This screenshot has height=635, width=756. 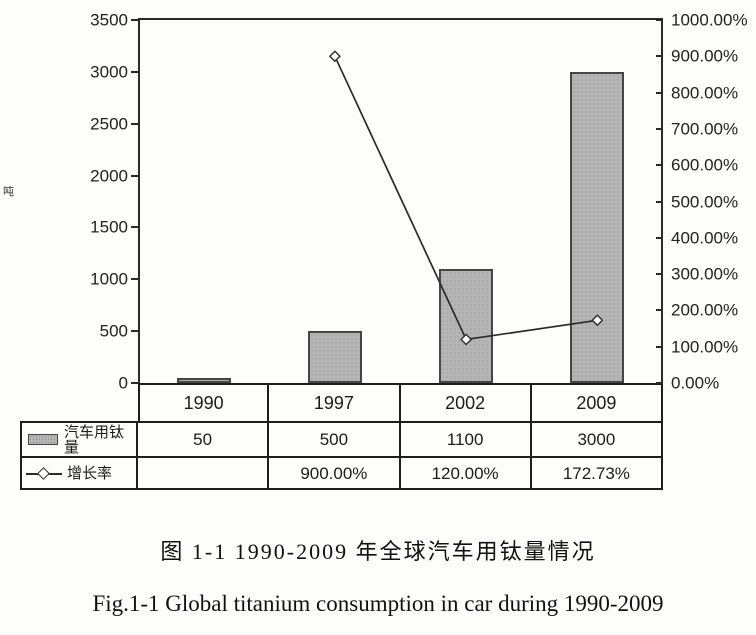 I want to click on bar-1997, so click(x=334, y=357).